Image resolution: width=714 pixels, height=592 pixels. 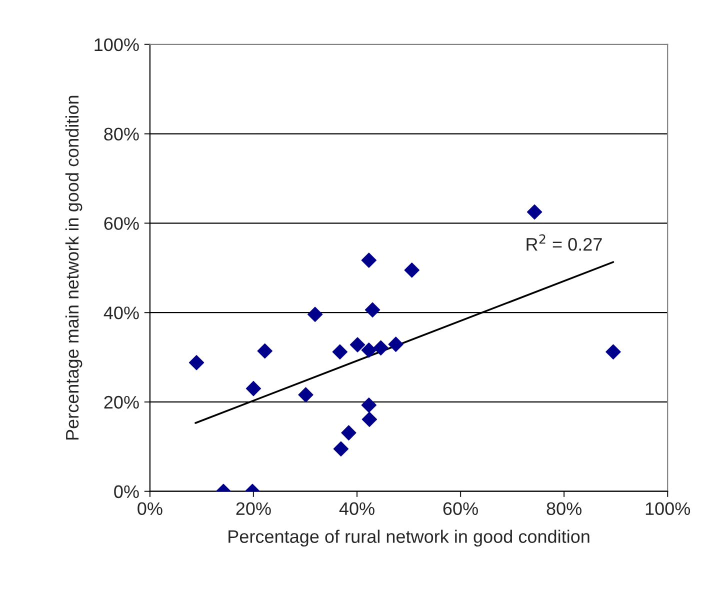 What do you see at coordinates (116, 45) in the screenshot?
I see `y-tick-label: 100%` at bounding box center [116, 45].